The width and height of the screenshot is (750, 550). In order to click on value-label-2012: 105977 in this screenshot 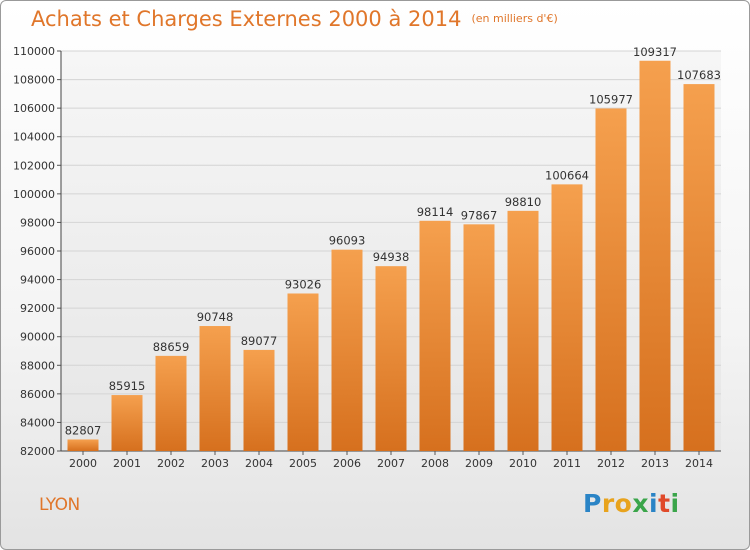, I will do `click(611, 99)`.